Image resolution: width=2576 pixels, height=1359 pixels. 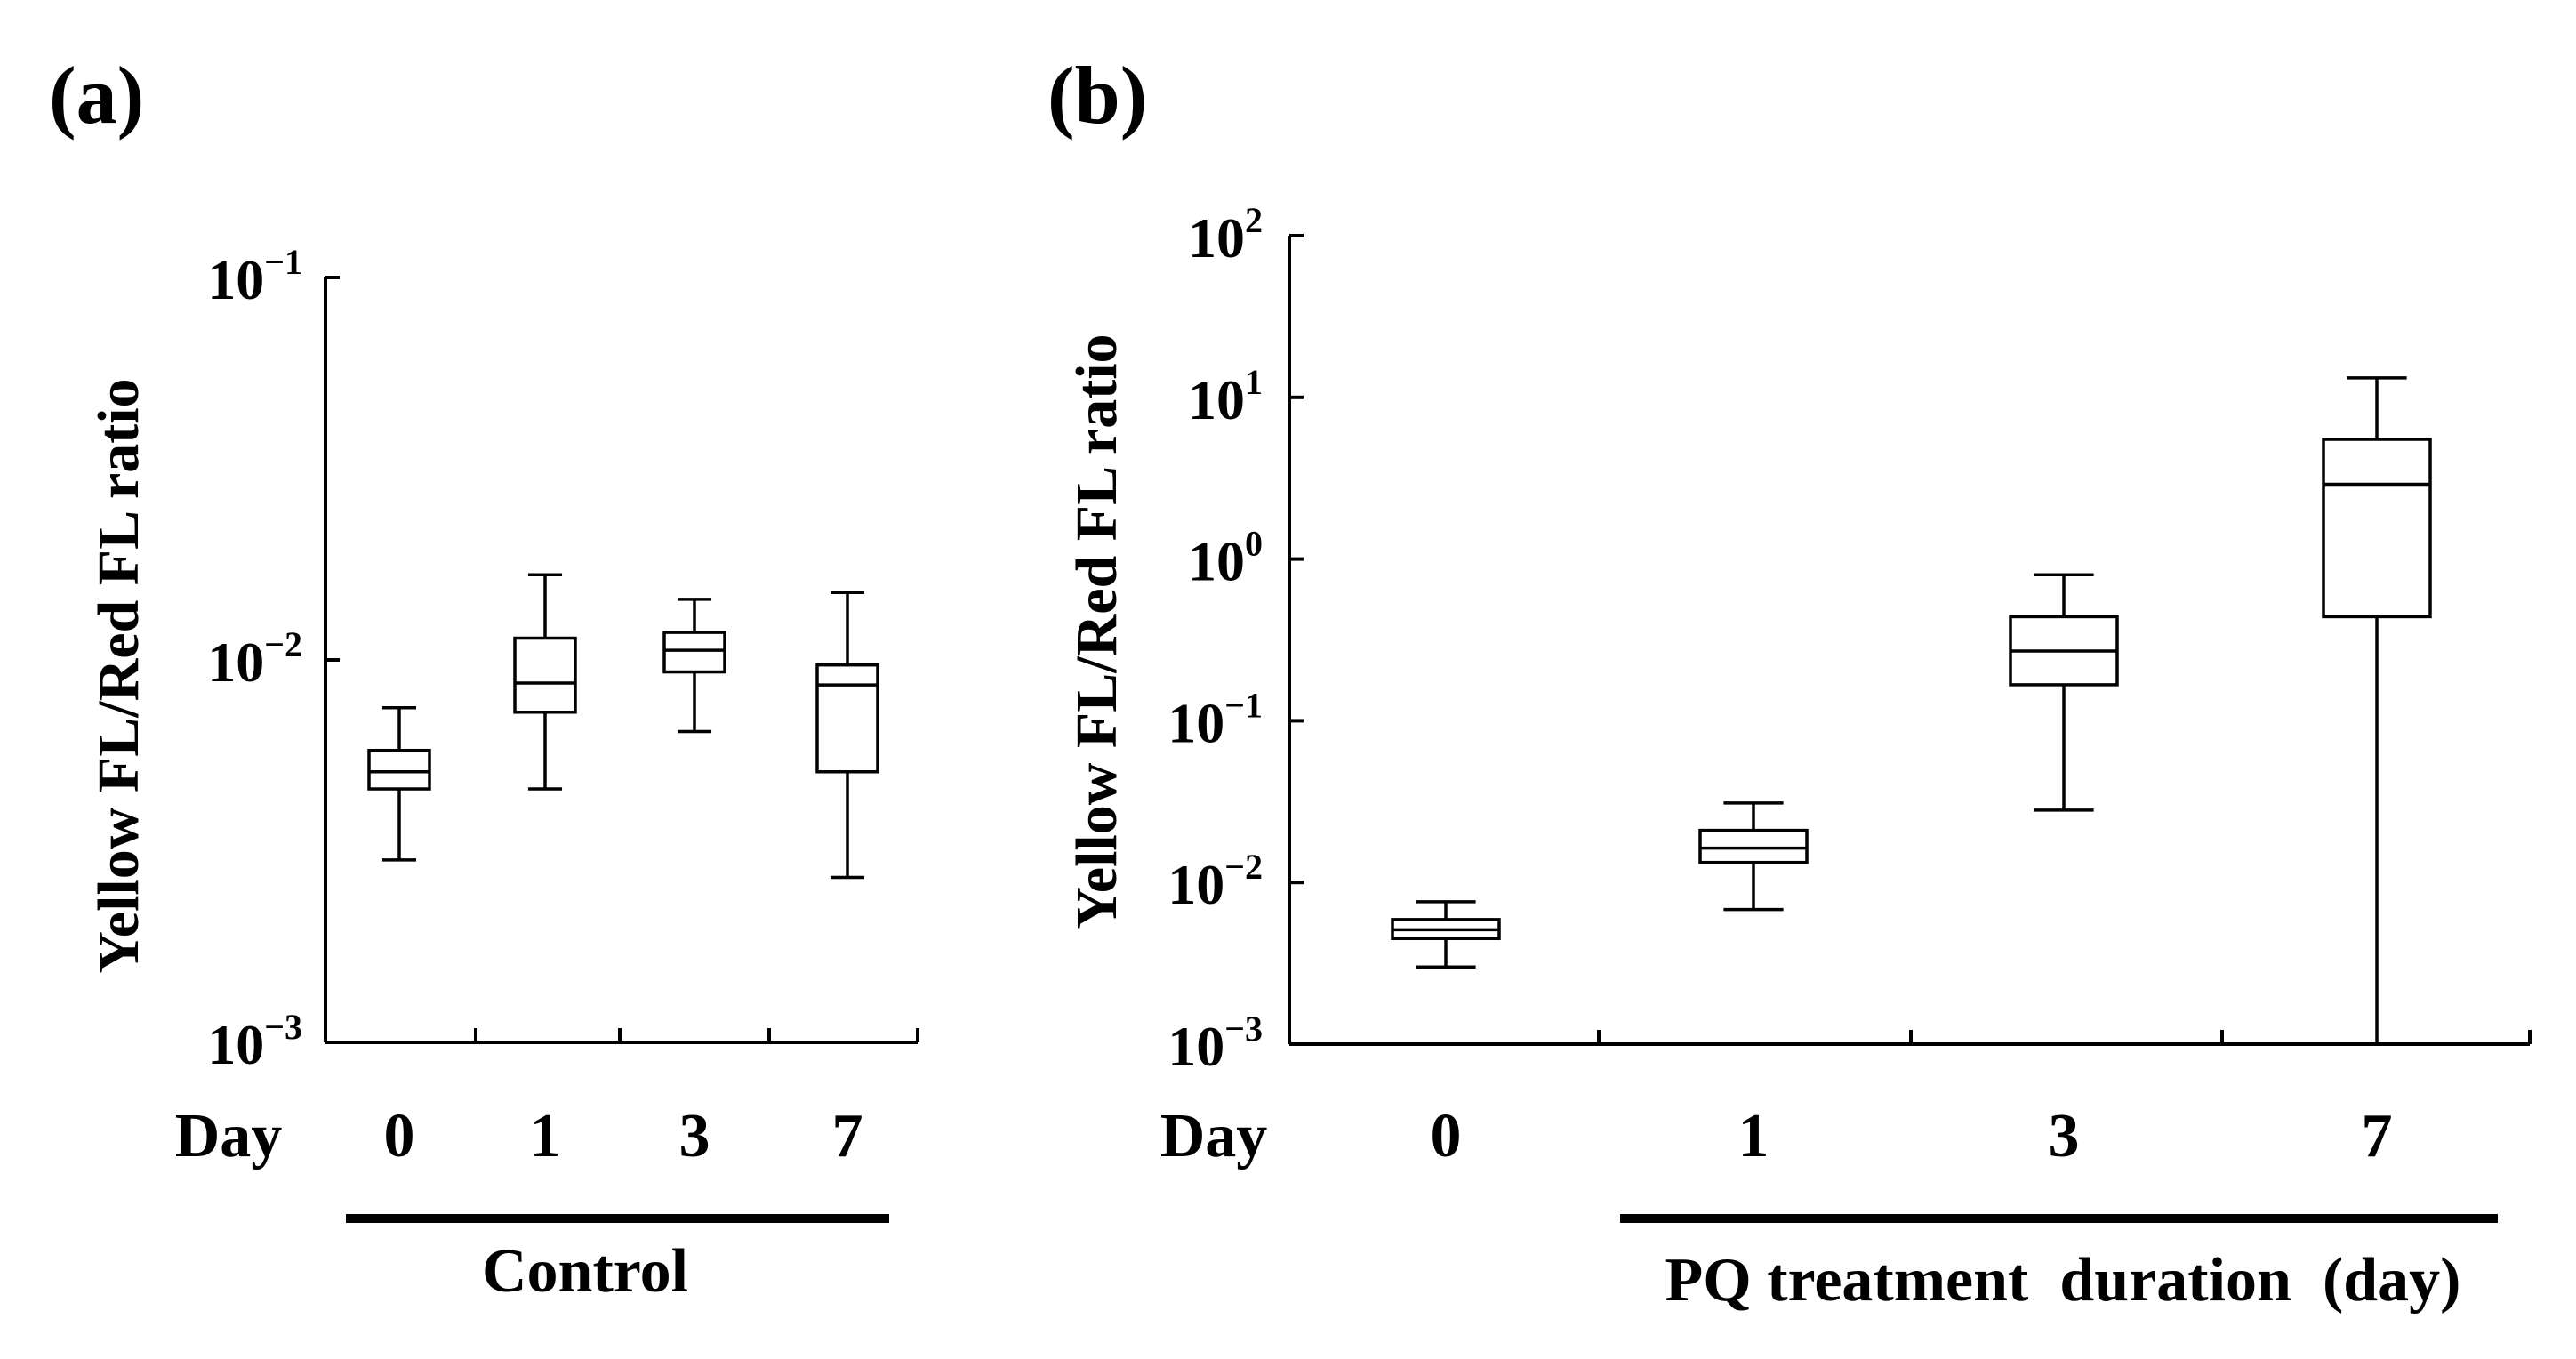 What do you see at coordinates (1096, 631) in the screenshot?
I see `panel-b-ylabel: Yellow FL/Red FL ratio` at bounding box center [1096, 631].